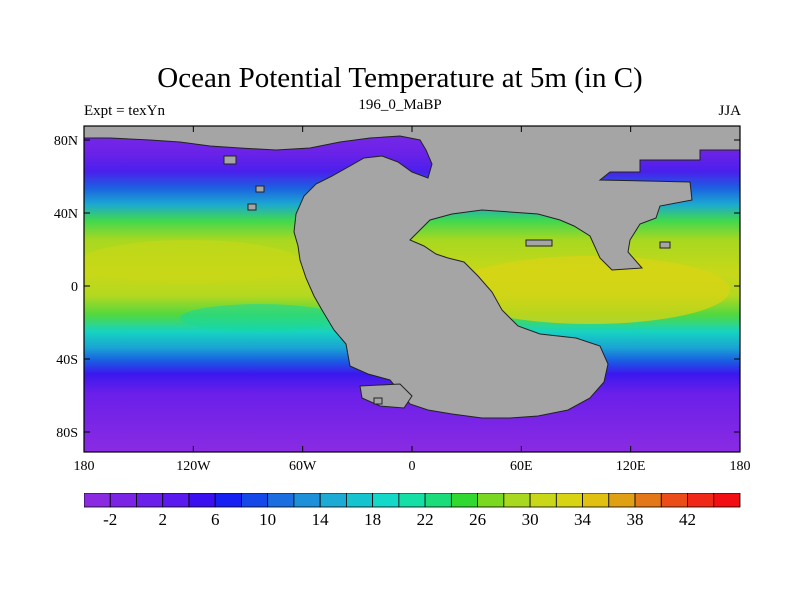 This screenshot has width=800, height=600. What do you see at coordinates (425, 519) in the screenshot?
I see `colorbar-label: 22` at bounding box center [425, 519].